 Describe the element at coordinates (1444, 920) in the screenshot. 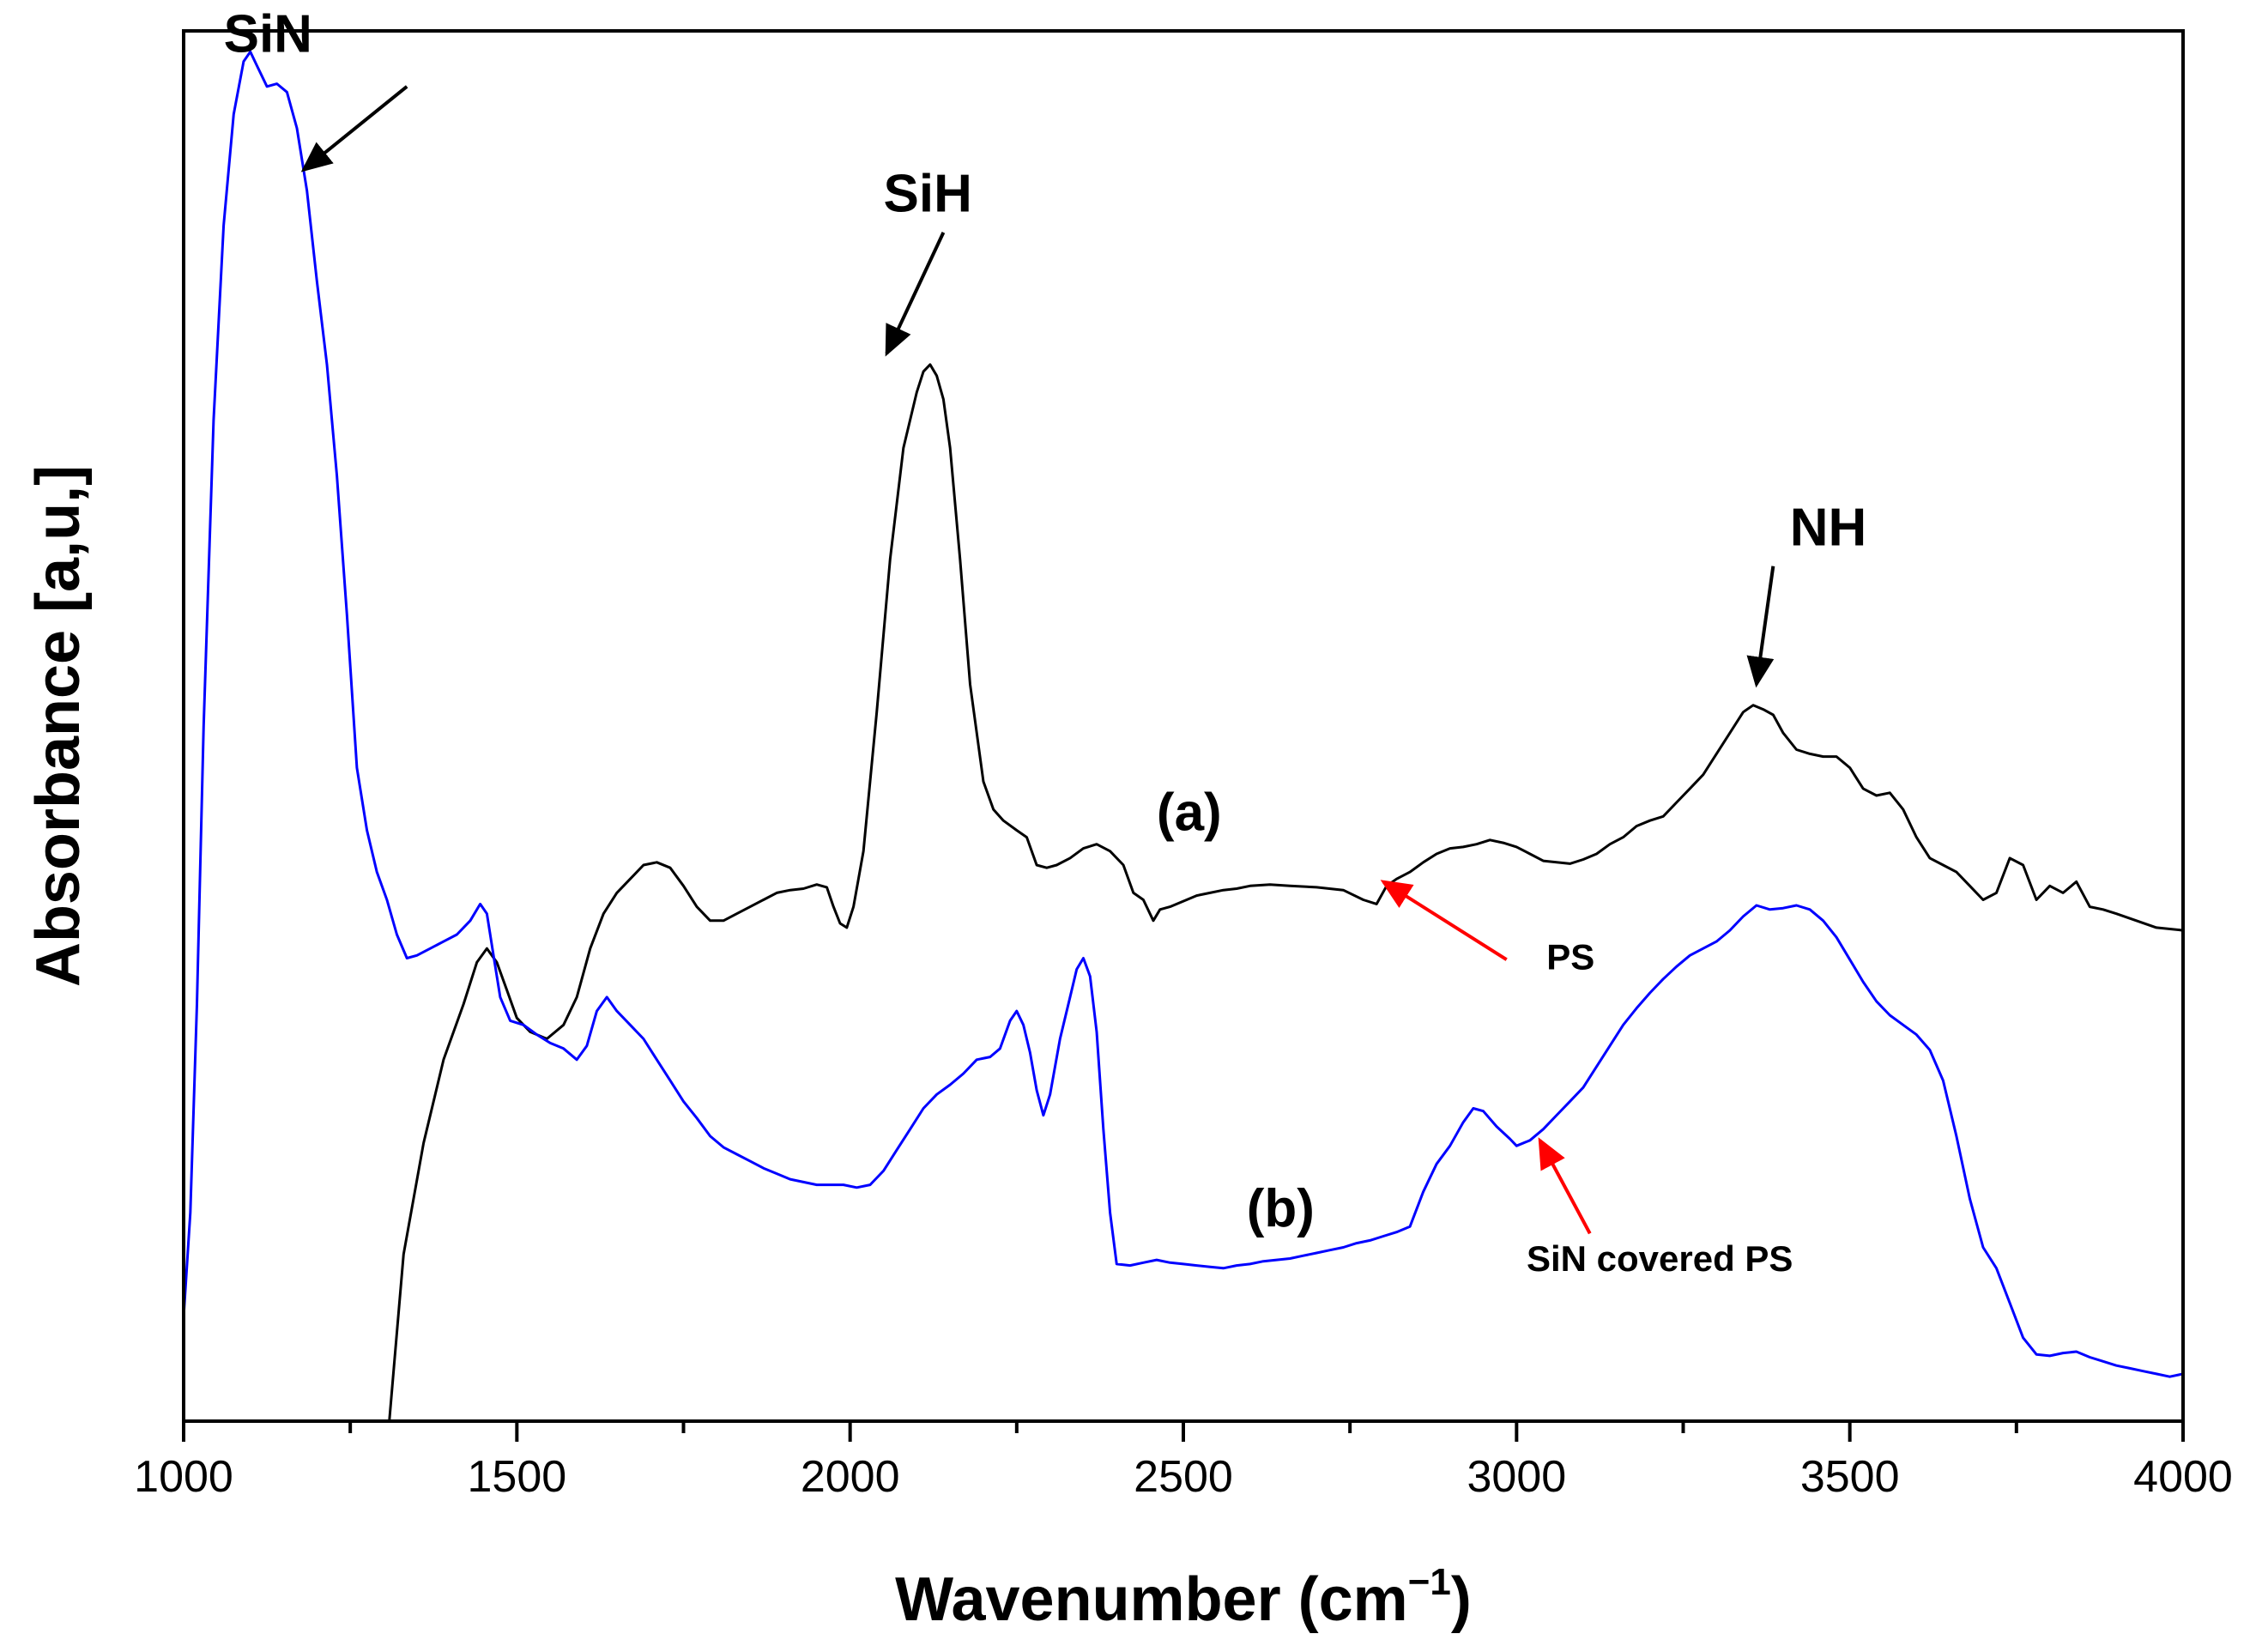

I see `annotation-arrow-ps` at that location.